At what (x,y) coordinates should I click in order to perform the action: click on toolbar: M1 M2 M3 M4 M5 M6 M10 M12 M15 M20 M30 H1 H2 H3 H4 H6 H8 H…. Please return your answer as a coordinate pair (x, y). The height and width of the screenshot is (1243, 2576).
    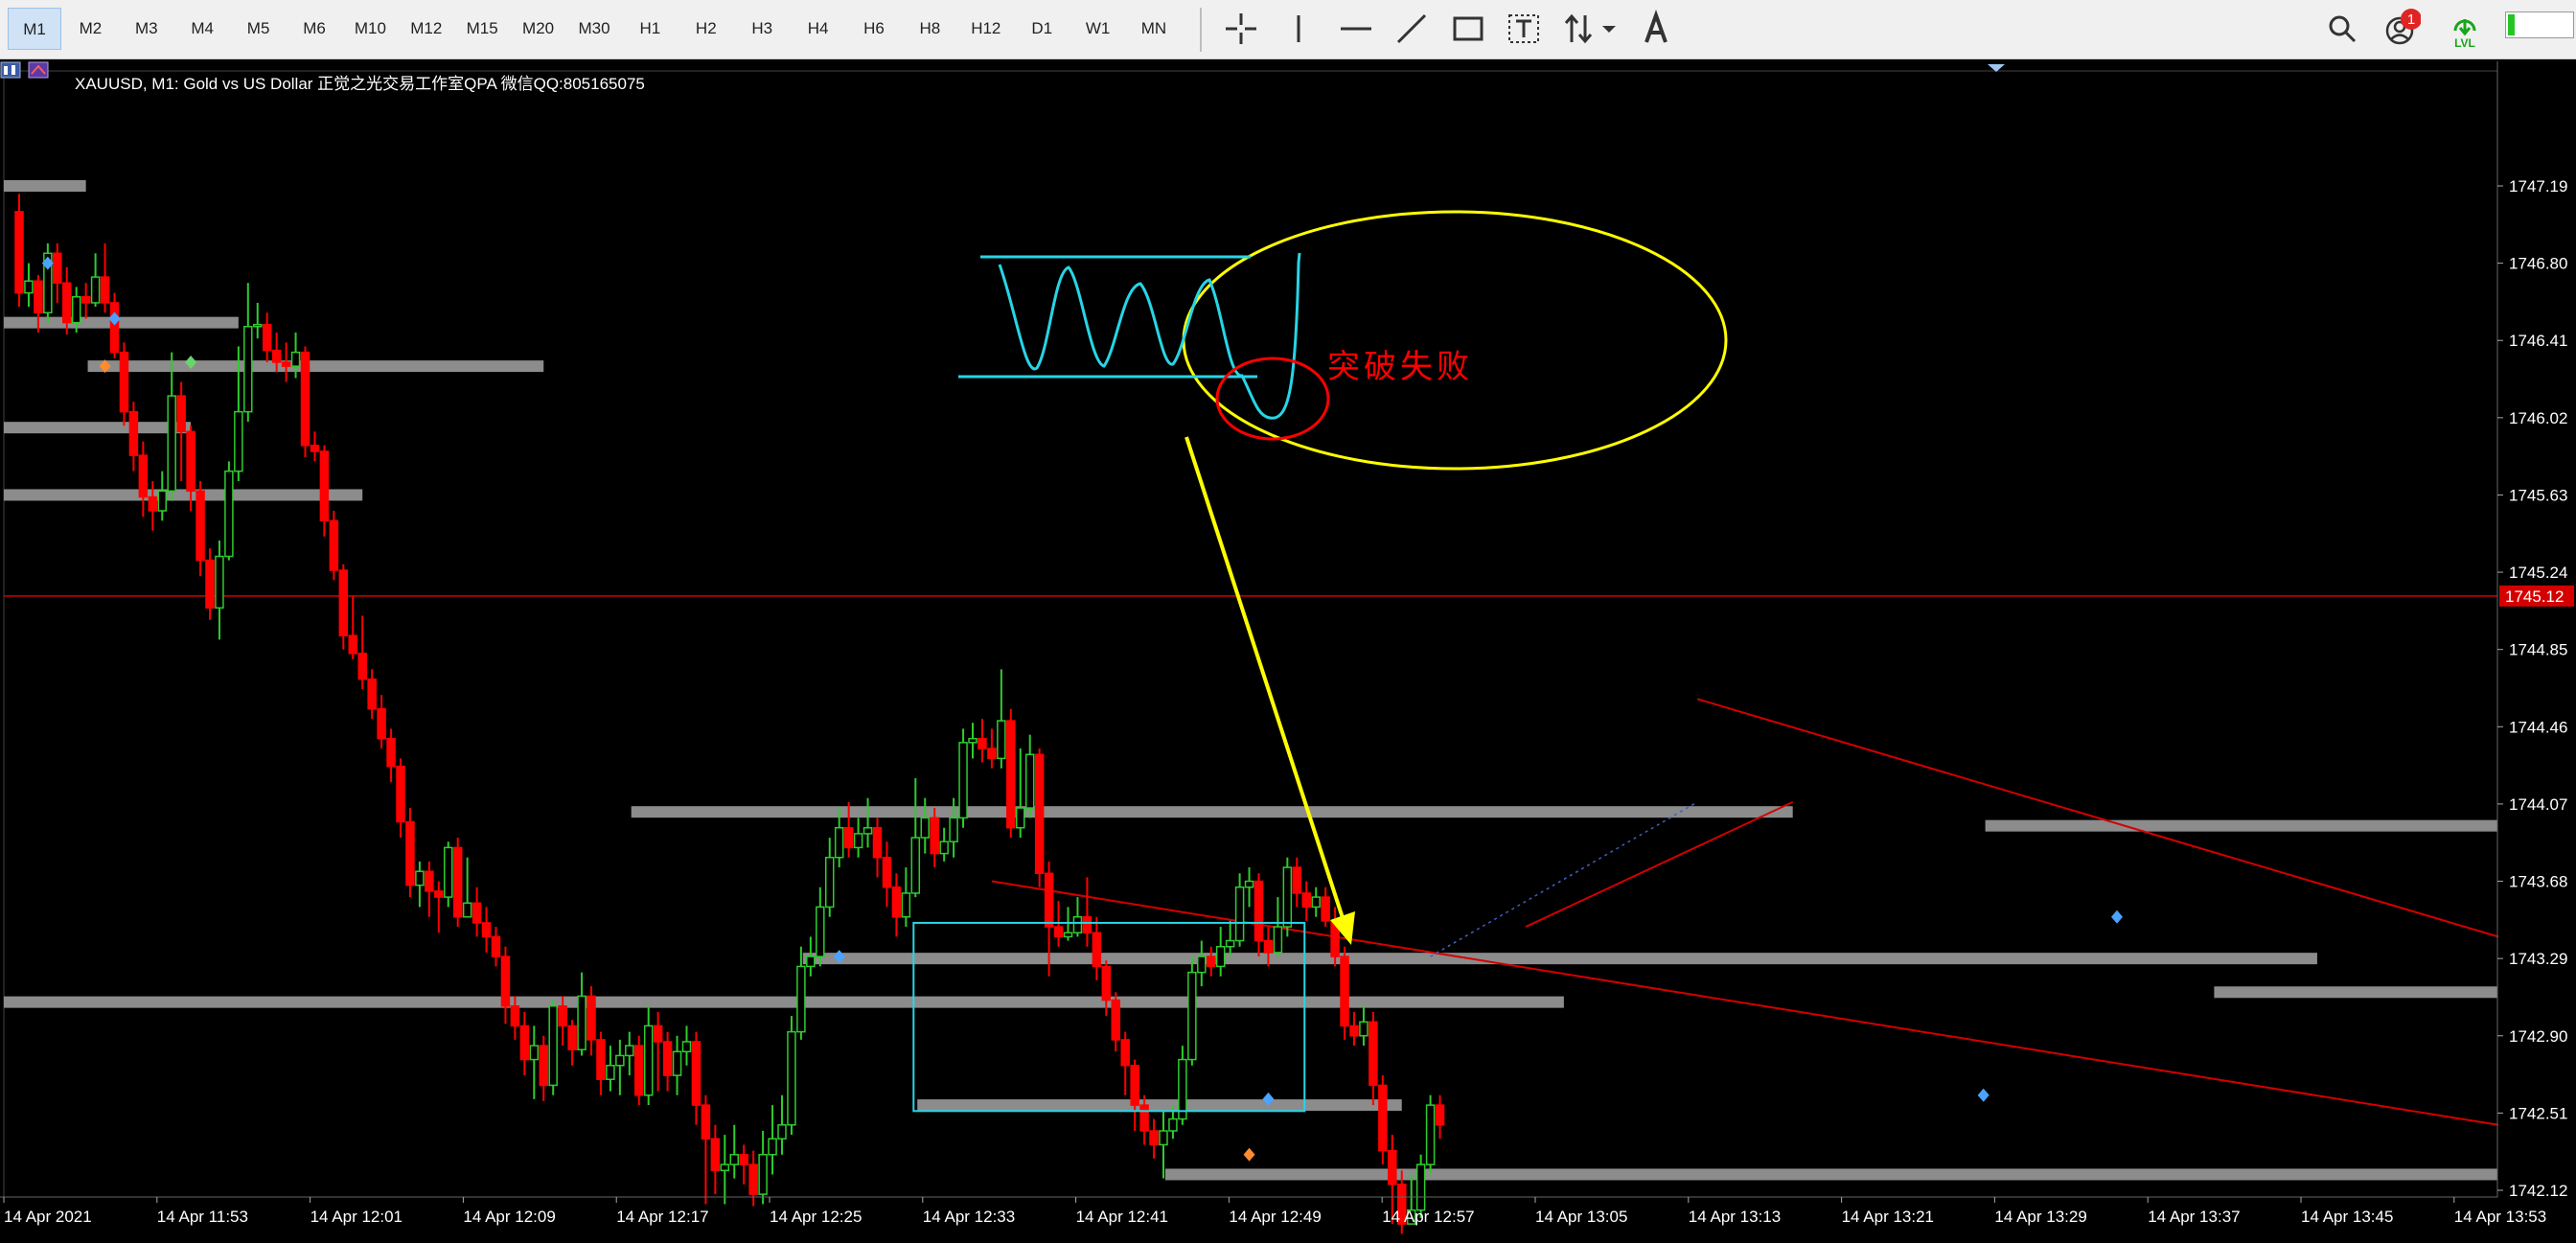
    Looking at the image, I should click on (1288, 30).